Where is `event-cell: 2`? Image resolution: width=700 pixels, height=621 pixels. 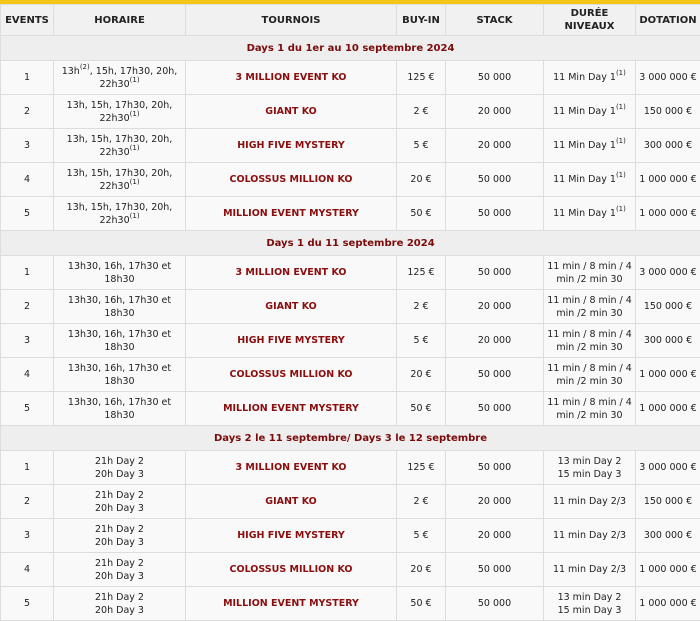 event-cell: 2 is located at coordinates (27, 502).